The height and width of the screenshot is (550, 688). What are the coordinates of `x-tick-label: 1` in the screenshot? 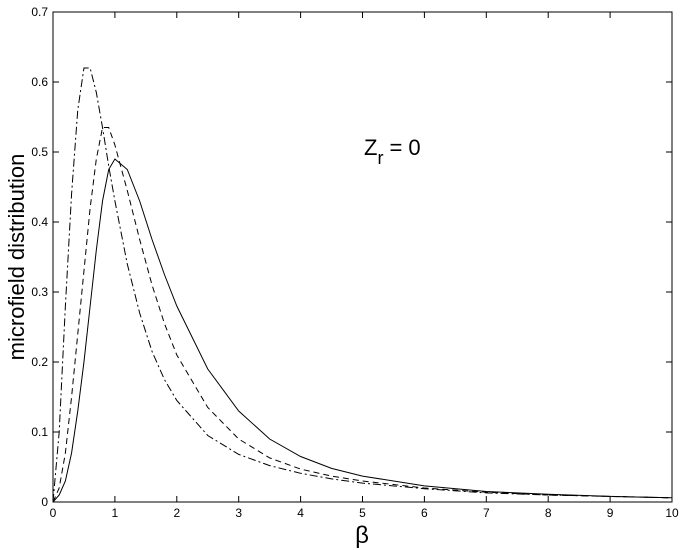 It's located at (115, 513).